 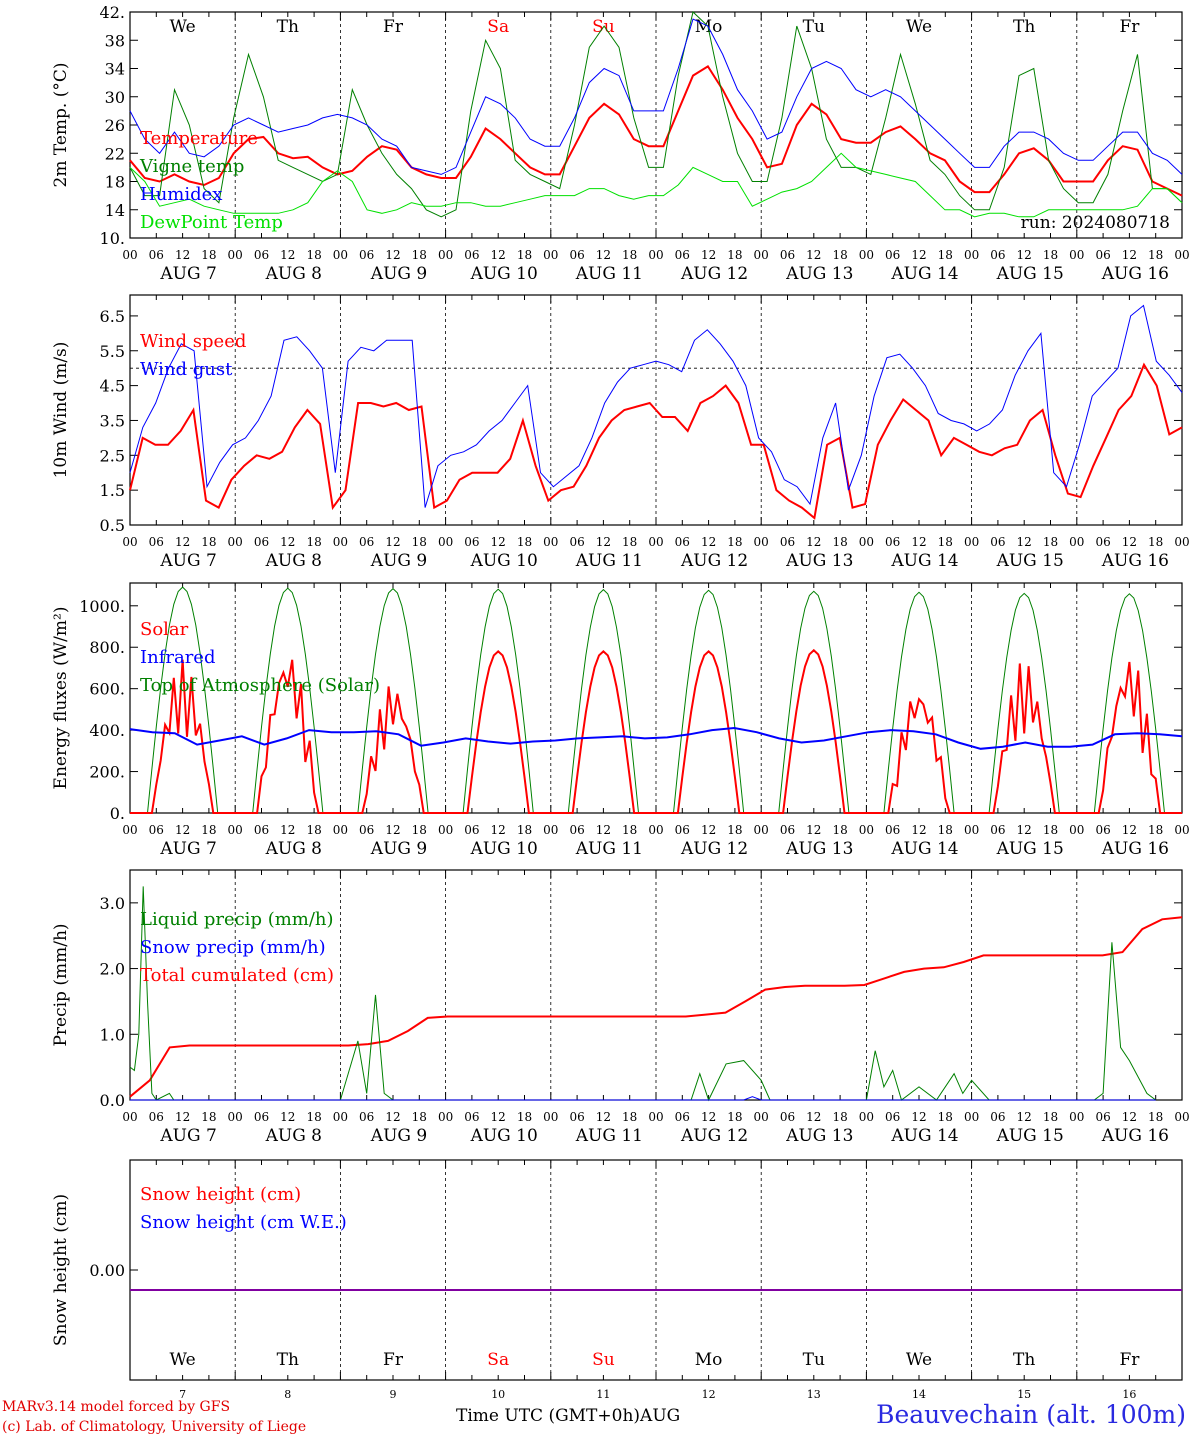 I want to click on y-tick-label: 2.0, so click(x=112, y=969).